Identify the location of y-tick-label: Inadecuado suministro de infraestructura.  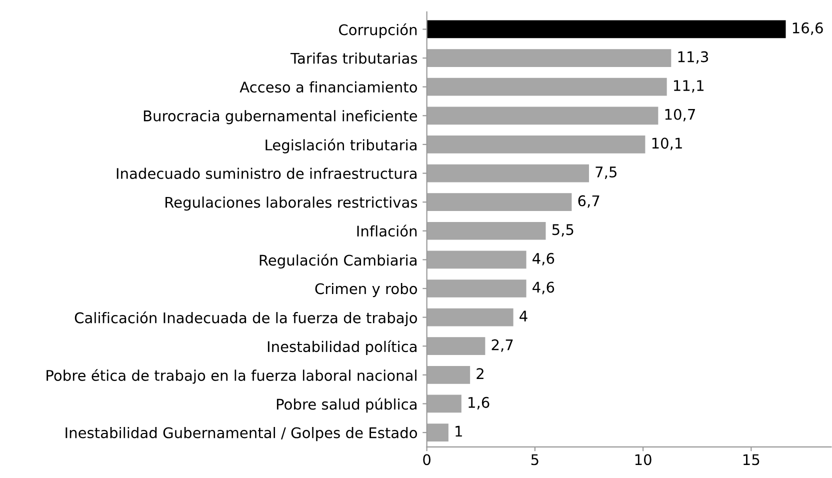
(266, 174).